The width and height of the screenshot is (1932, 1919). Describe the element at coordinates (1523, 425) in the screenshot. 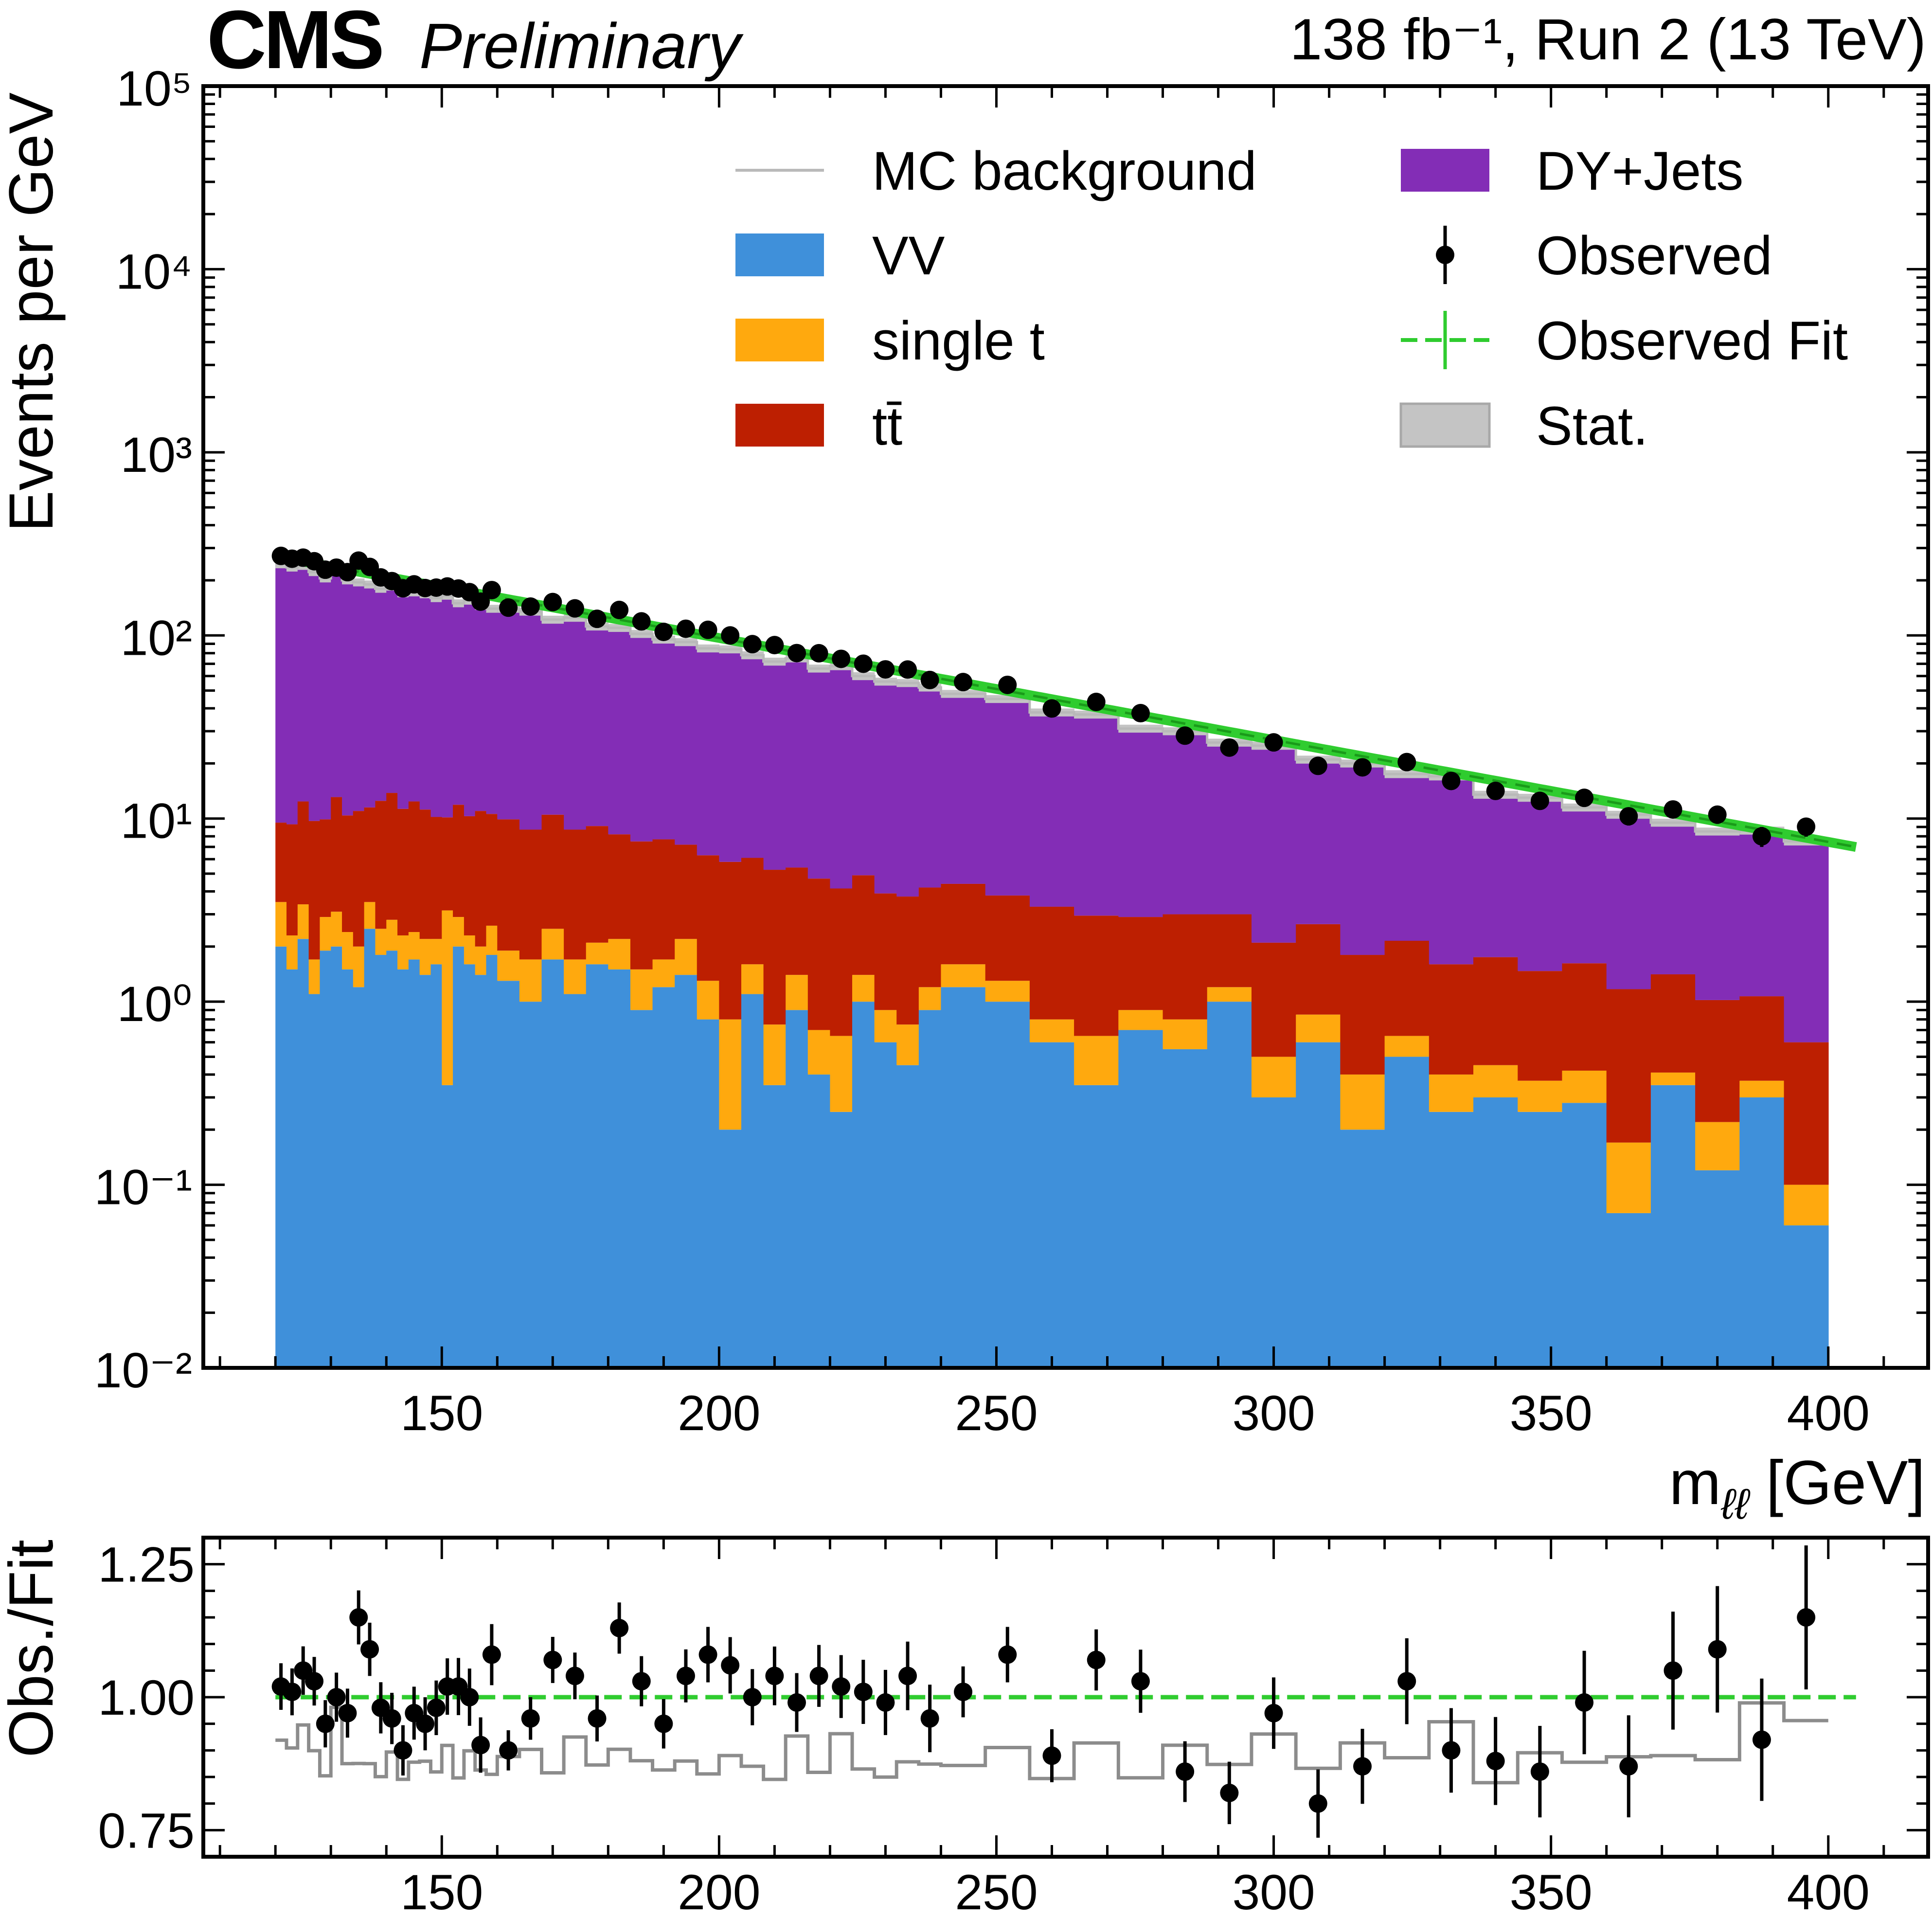

I see `legend-entry-stat: Stat.` at that location.